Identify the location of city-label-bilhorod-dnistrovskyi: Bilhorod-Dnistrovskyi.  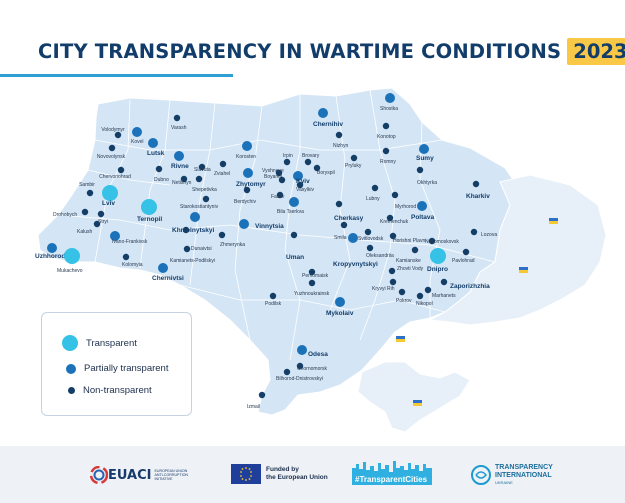
(299, 379).